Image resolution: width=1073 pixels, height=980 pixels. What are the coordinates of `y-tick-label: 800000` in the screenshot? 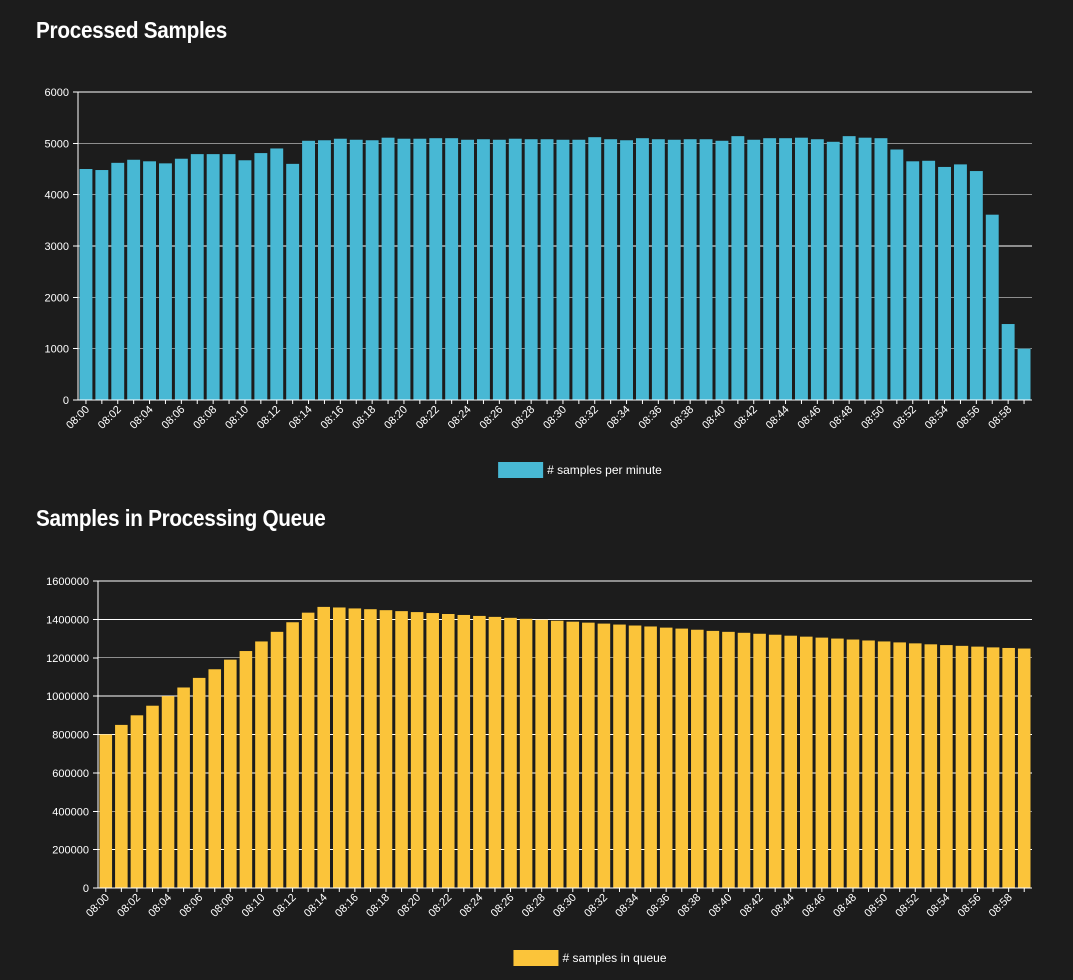 It's located at (70, 736).